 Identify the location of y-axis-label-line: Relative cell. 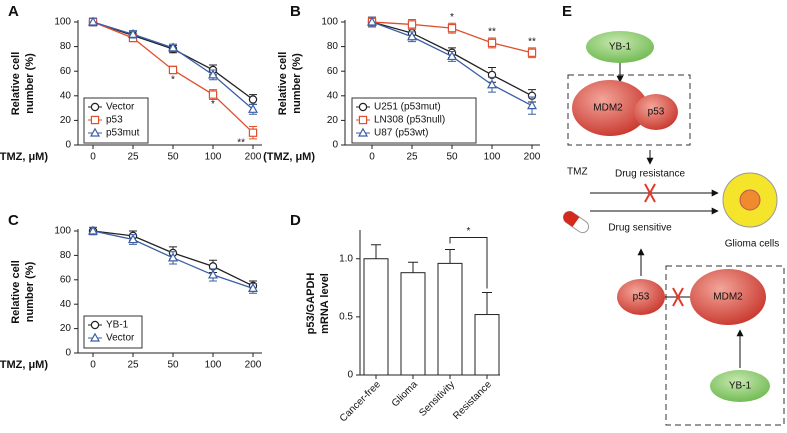
(16, 292).